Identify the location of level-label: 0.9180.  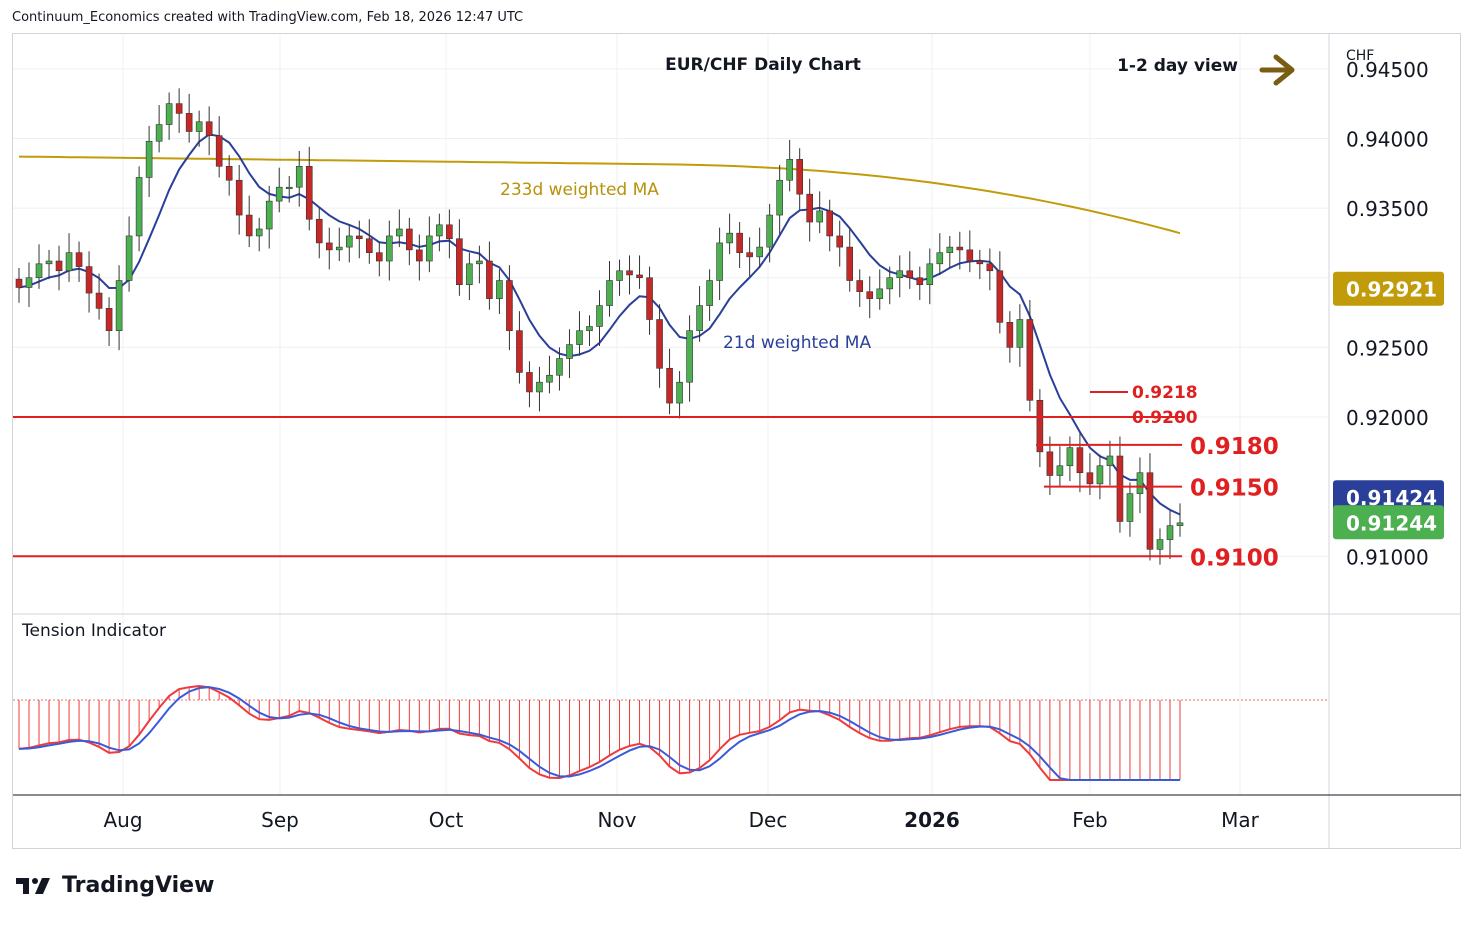
(1234, 447).